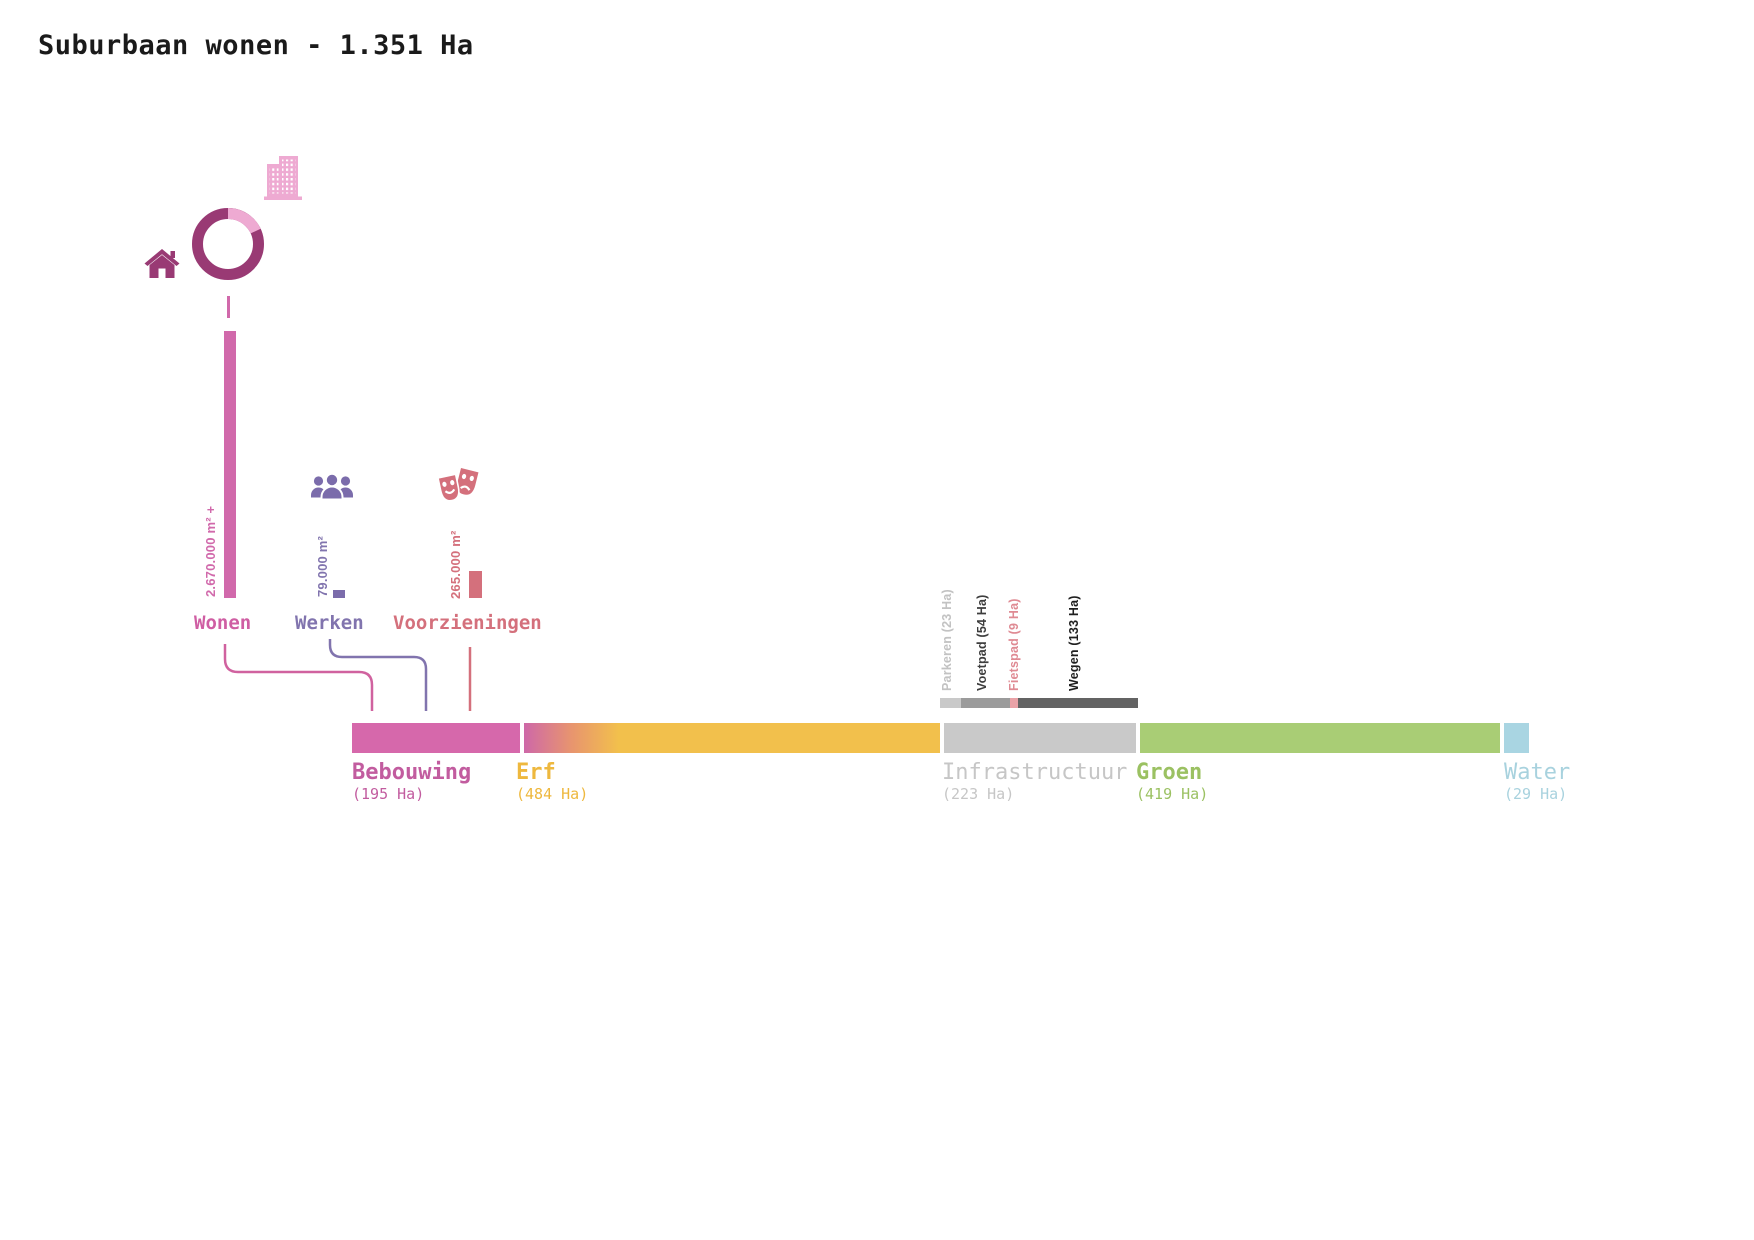  What do you see at coordinates (230, 464) in the screenshot?
I see `wonen-bar` at bounding box center [230, 464].